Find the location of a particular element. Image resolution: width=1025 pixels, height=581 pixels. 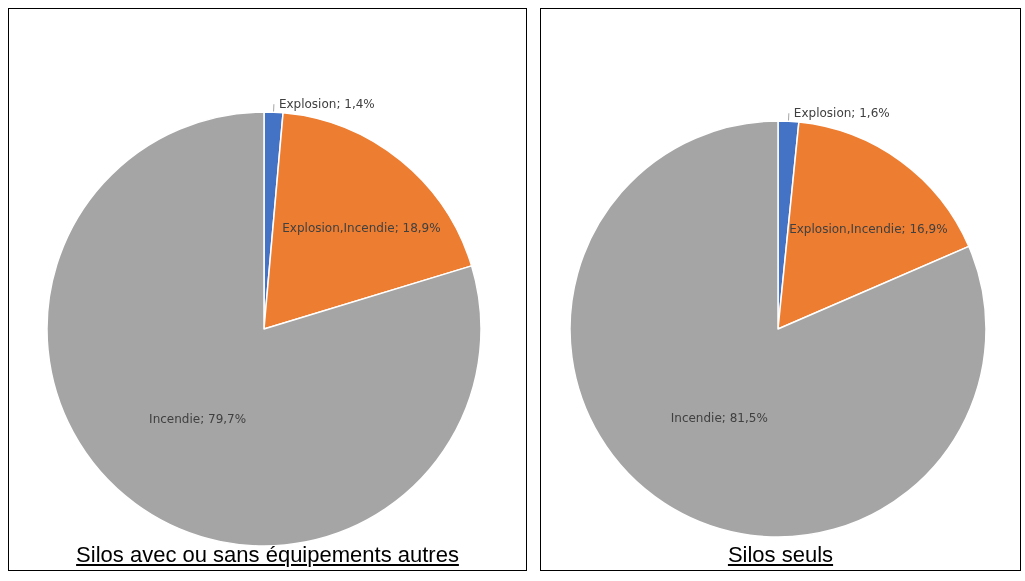

slice-label: Explosion; 1,4% is located at coordinates (326, 104).